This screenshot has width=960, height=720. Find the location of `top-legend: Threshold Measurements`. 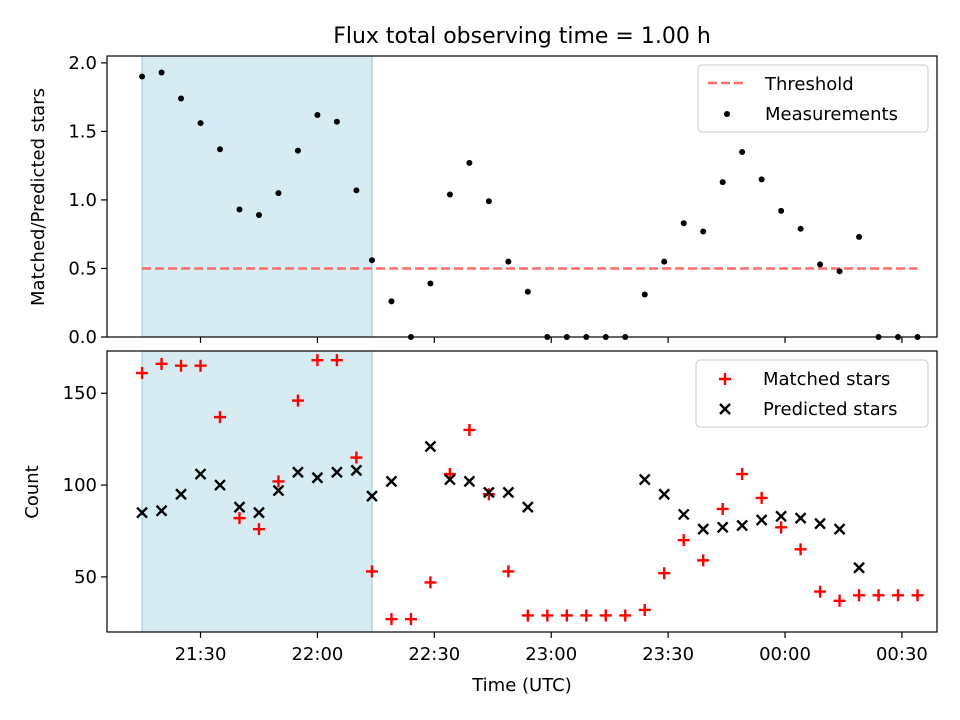

top-legend: Threshold Measurements is located at coordinates (813, 98).